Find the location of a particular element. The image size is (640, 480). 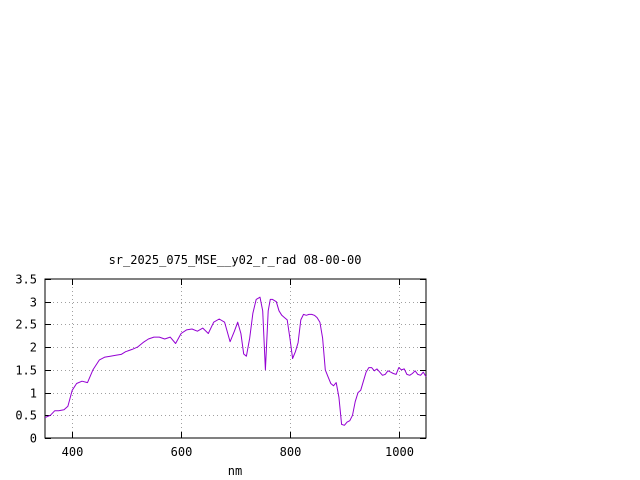

x-tick-label: 800 is located at coordinates (291, 452).